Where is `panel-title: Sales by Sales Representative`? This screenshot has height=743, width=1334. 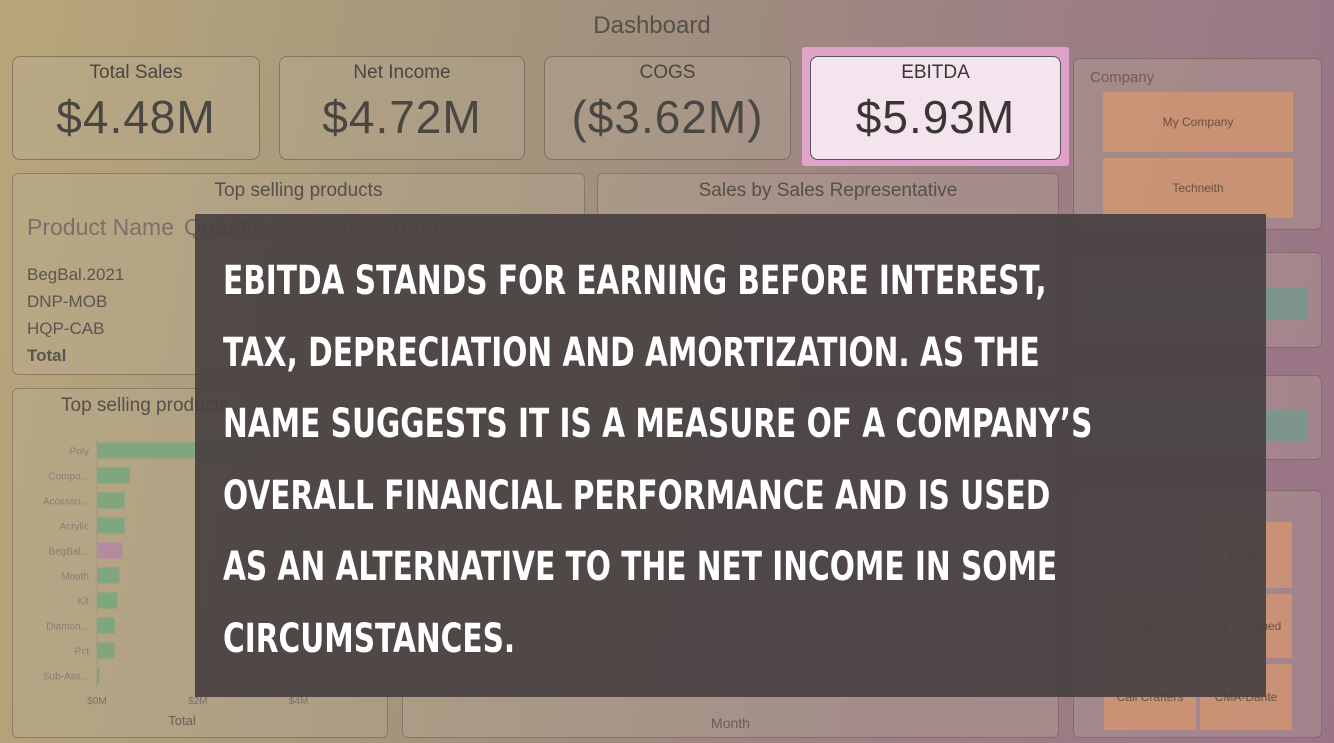
panel-title: Sales by Sales Representative is located at coordinates (828, 190).